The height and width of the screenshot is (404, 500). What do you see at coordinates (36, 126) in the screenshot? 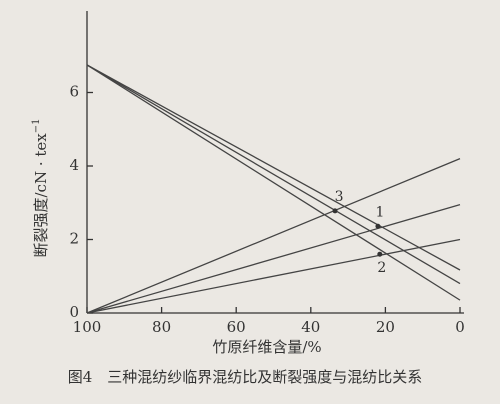
I see `y-label-sup: −1` at bounding box center [36, 126].